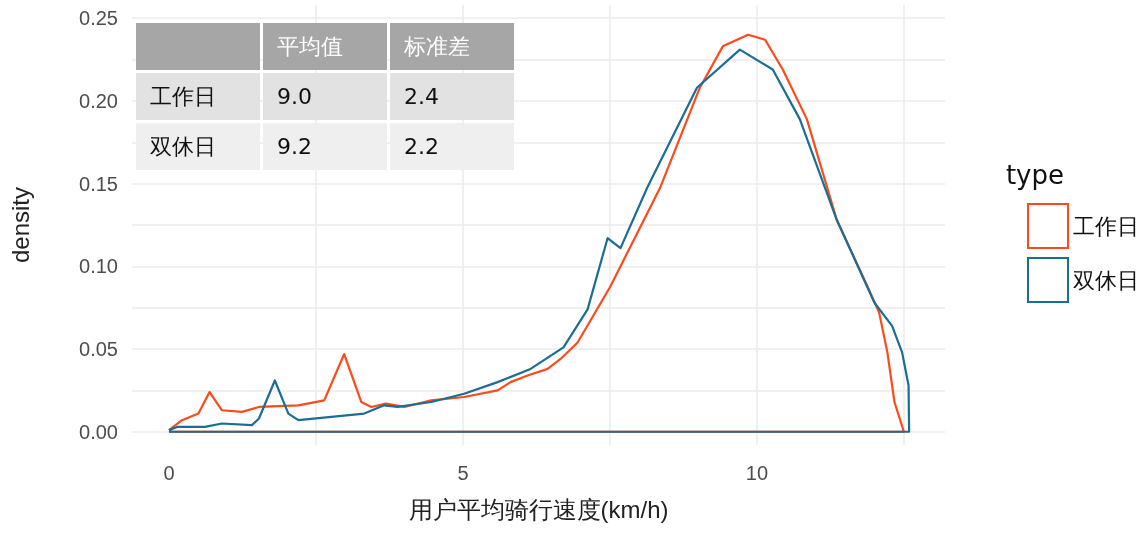 The height and width of the screenshot is (537, 1144). I want to click on annotation: 9.2, so click(325, 146).